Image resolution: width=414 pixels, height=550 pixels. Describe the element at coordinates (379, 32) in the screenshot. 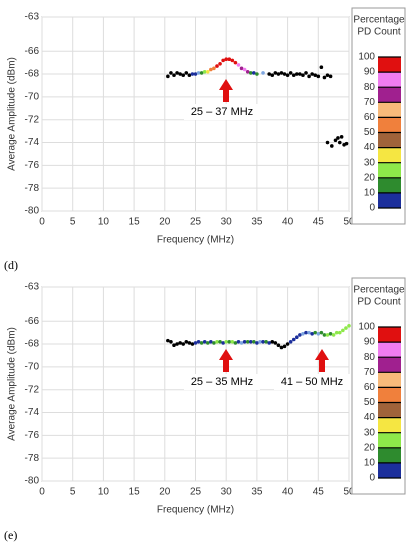

I see `colorbar-title: PD Count` at that location.